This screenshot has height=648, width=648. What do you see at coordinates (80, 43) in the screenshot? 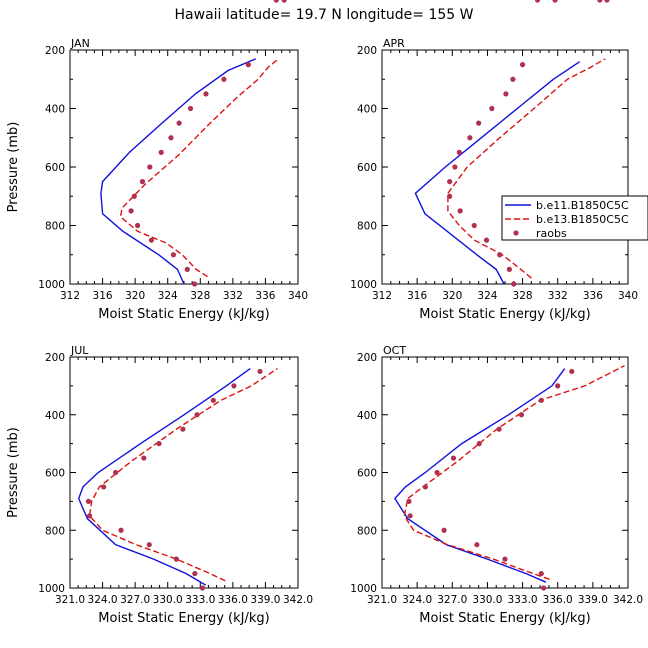
I see `panel-label: JAN` at bounding box center [80, 43].